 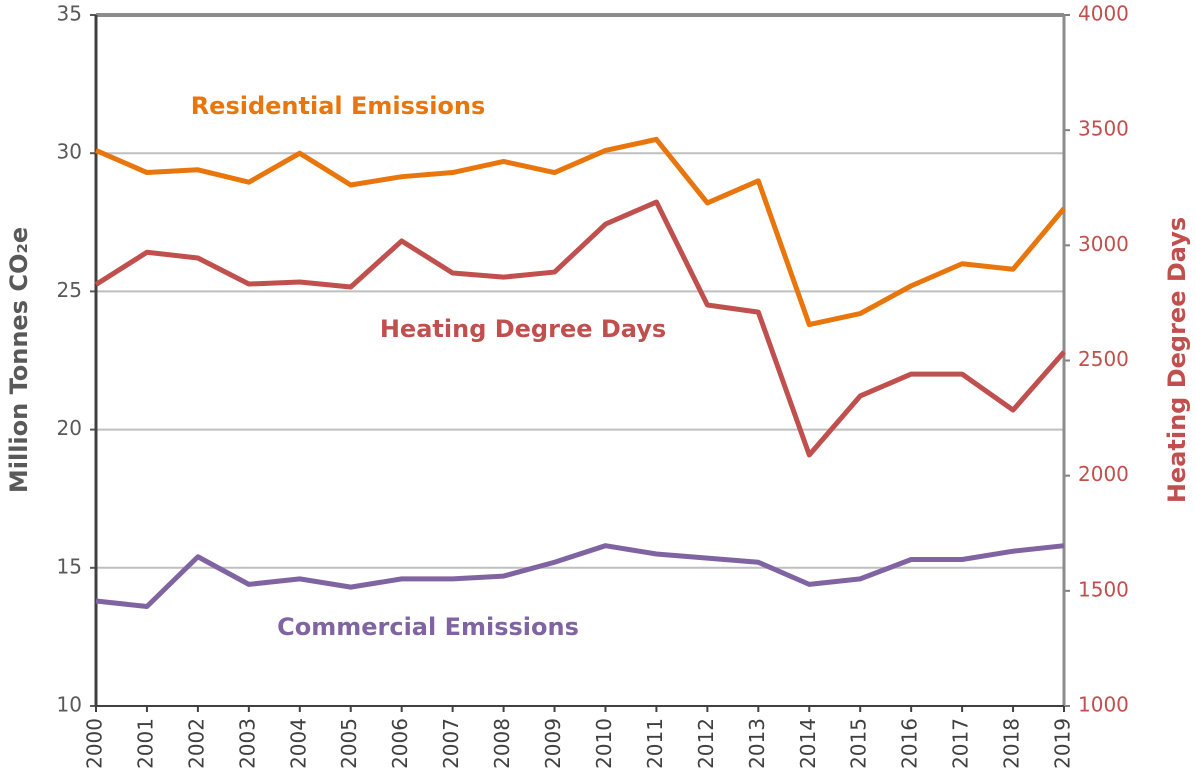 I want to click on x-tick-label: 2012, so click(x=706, y=743).